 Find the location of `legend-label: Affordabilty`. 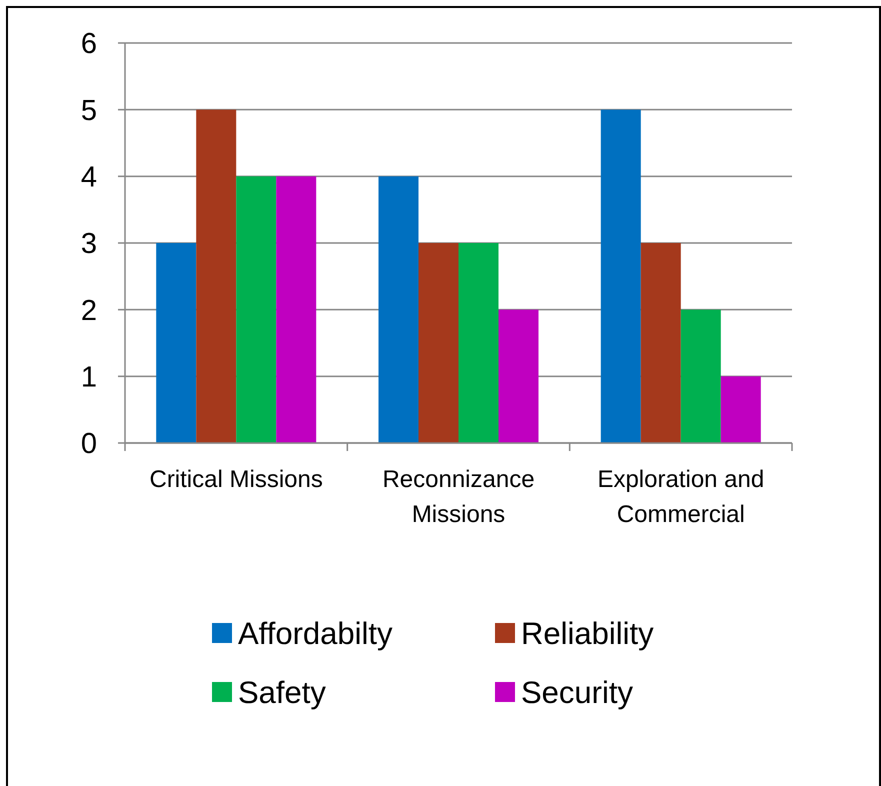

legend-label: Affordabilty is located at coordinates (316, 633).